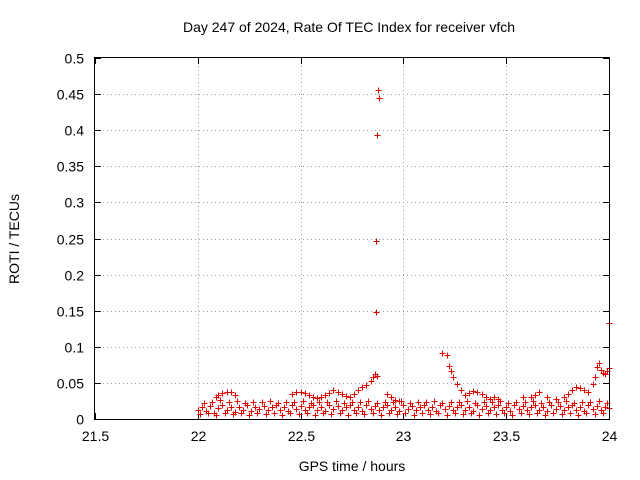 The height and width of the screenshot is (480, 640). What do you see at coordinates (95, 436) in the screenshot?
I see `x-tick-label: 21.5` at bounding box center [95, 436].